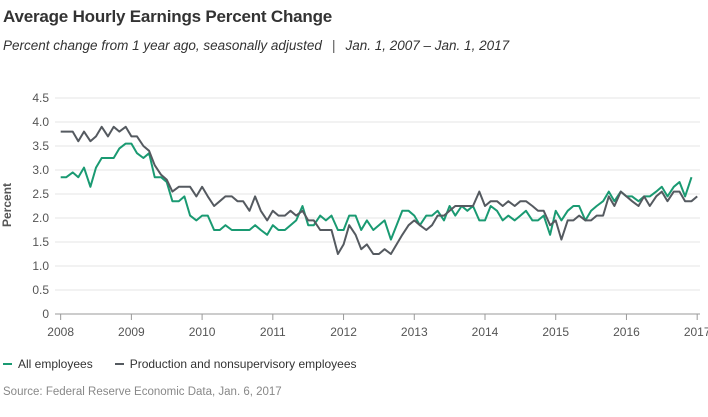 The height and width of the screenshot is (417, 708). I want to click on y-tick-label: 4.0, so click(40, 122).